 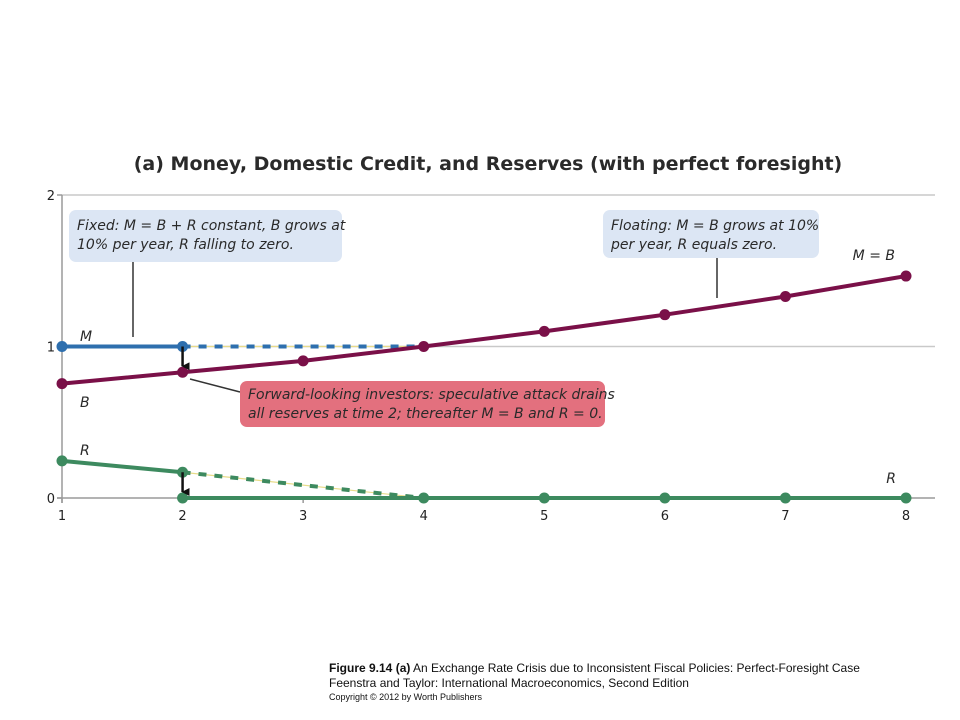 What do you see at coordinates (424, 516) in the screenshot?
I see `x-tick-label: 4` at bounding box center [424, 516].